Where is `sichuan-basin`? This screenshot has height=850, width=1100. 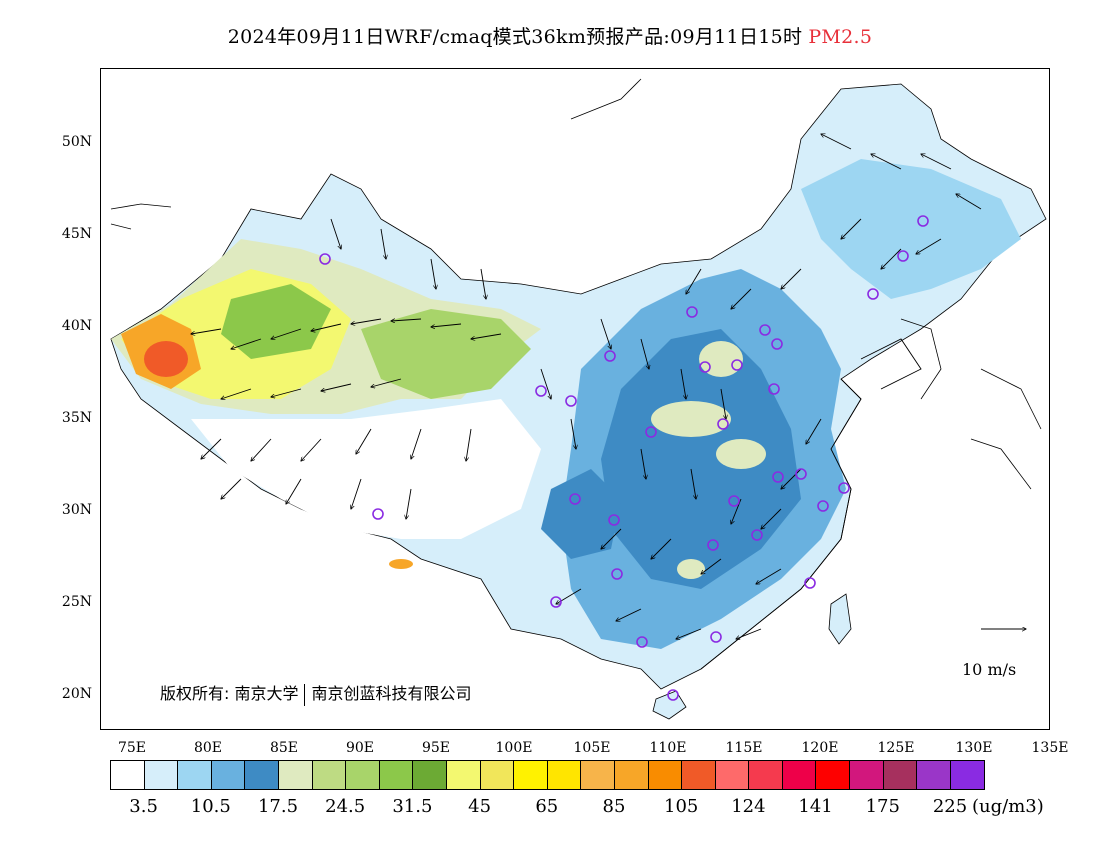 sichuan-basin is located at coordinates (581, 514).